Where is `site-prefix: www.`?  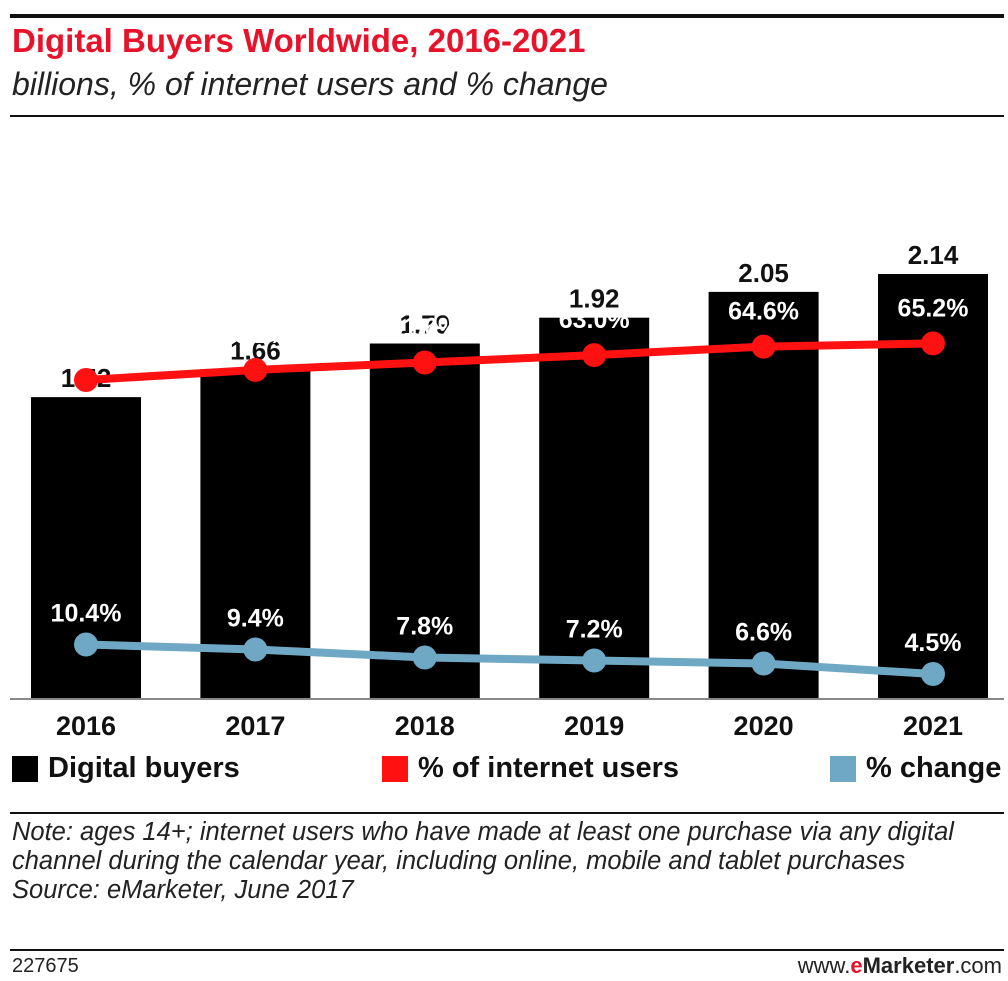
site-prefix: www. is located at coordinates (824, 965).